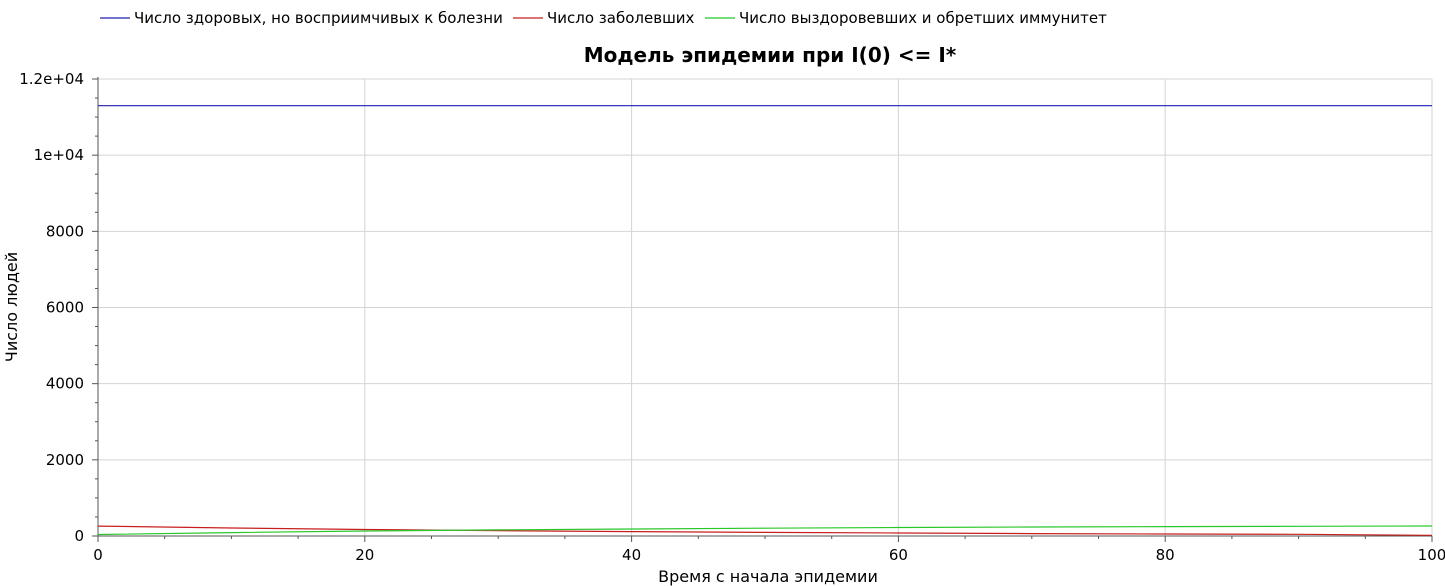 The image size is (1445, 586). I want to click on x-axis-label: Время с начала эпидемии, so click(768, 576).